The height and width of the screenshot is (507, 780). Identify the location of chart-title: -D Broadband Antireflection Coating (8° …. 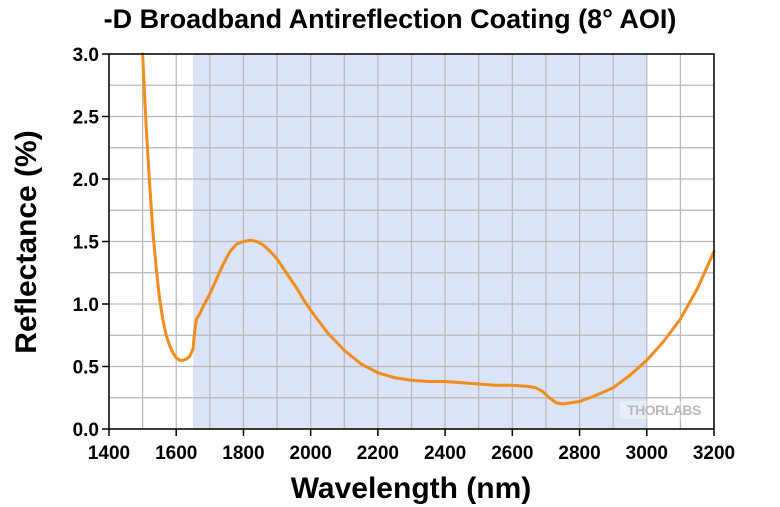
(390, 19).